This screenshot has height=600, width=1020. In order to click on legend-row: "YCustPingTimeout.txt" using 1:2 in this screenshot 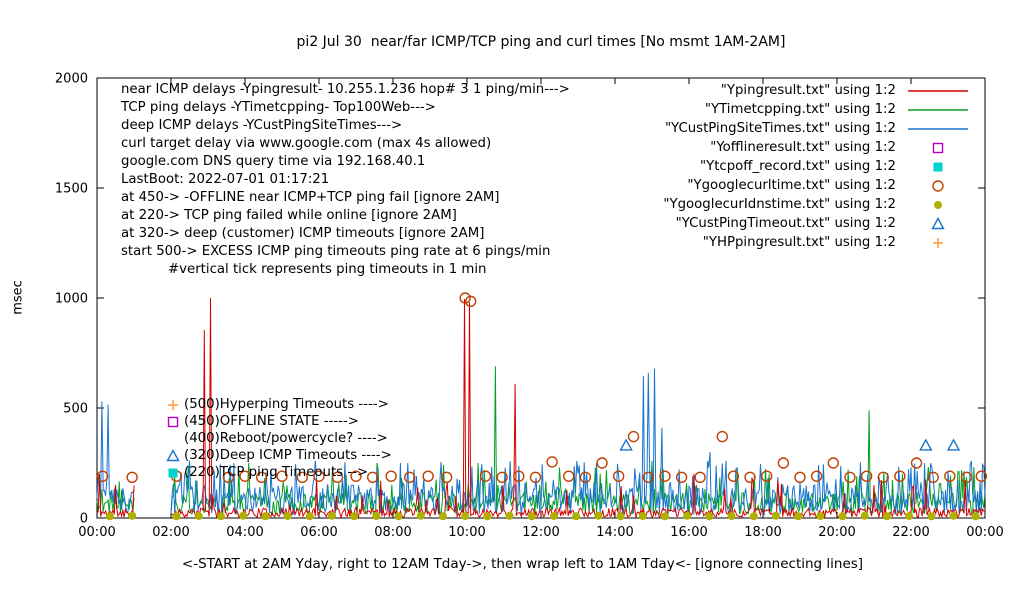, I will do `click(510, 223)`.